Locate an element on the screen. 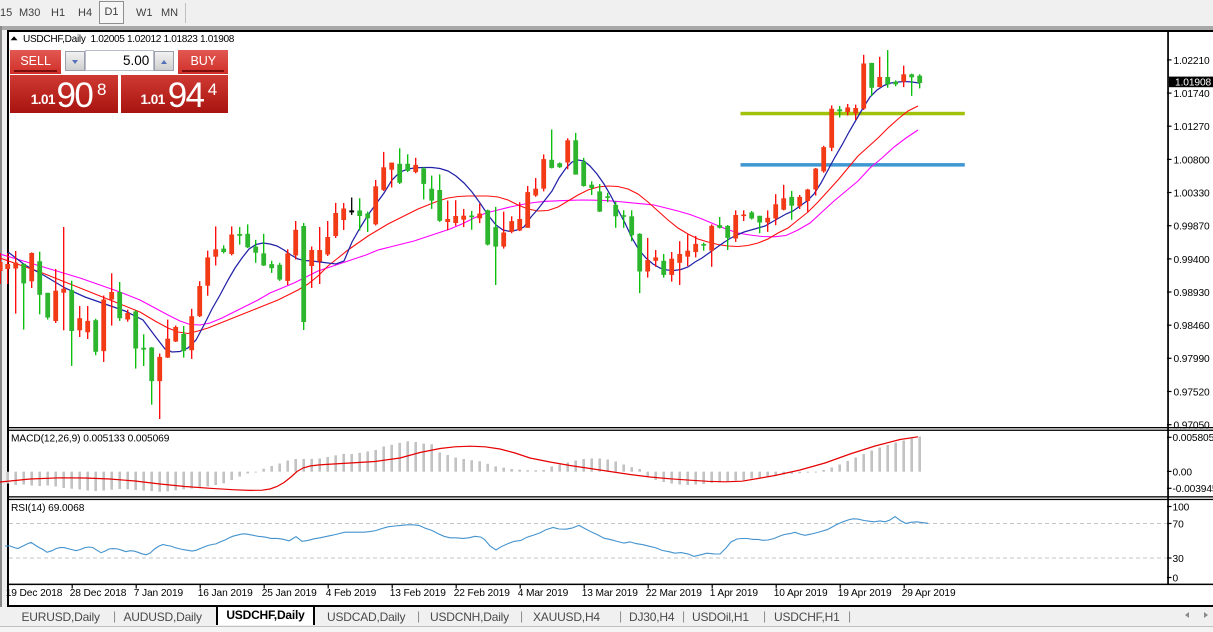 This screenshot has height=632, width=1213. svg-text: 1.01270 is located at coordinates (1192, 127).